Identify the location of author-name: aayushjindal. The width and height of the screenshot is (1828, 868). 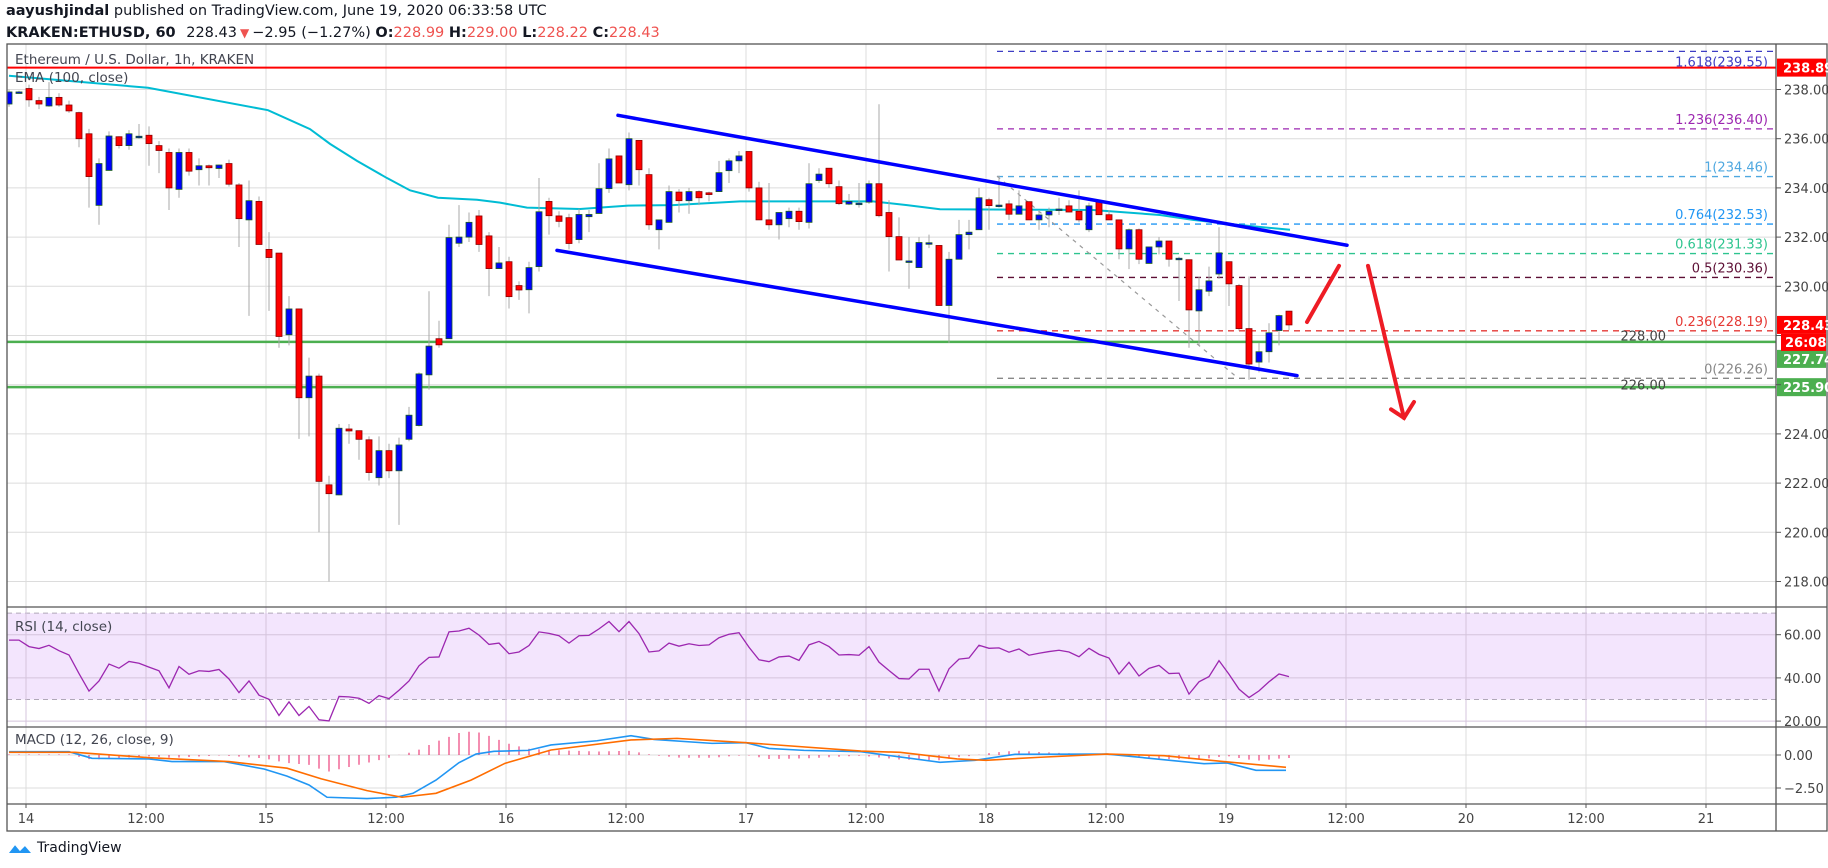
(58, 11).